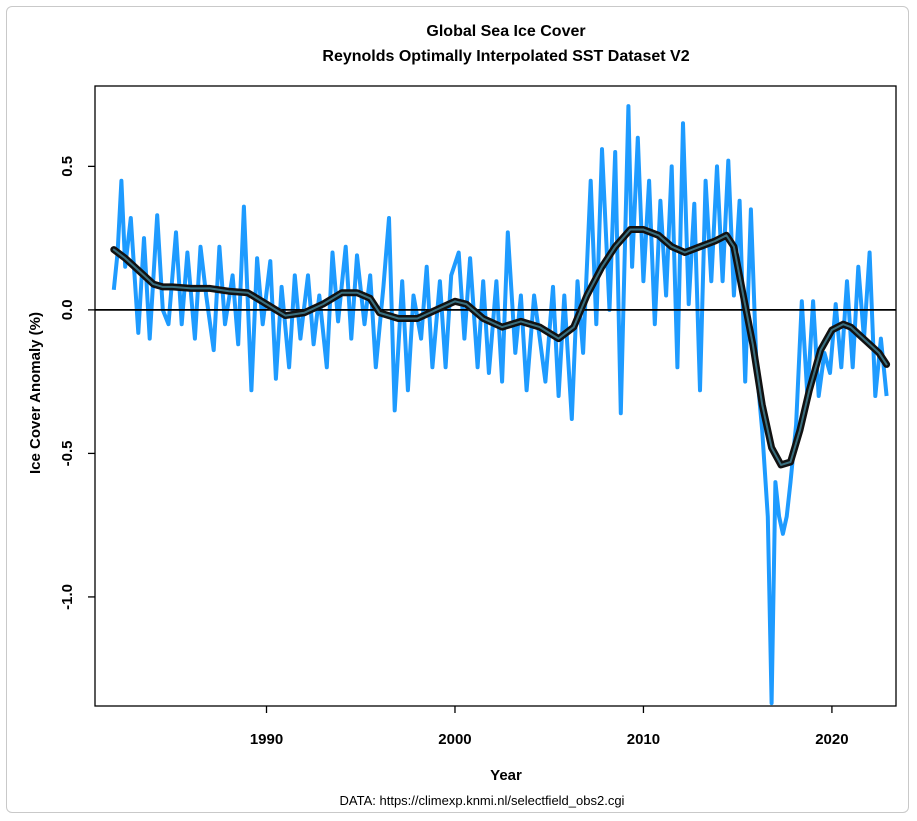 This screenshot has height=821, width=917. Describe the element at coordinates (506, 775) in the screenshot. I see `x-axis-label: Year` at that location.